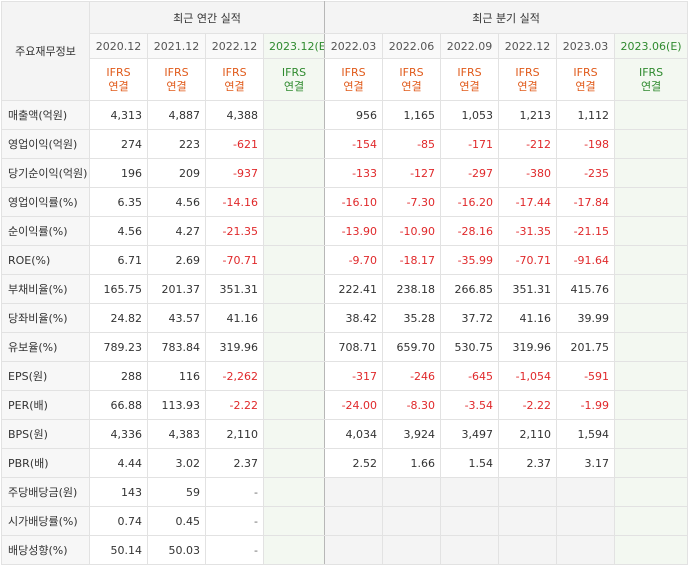 This screenshot has height=566, width=689. Describe the element at coordinates (234, 173) in the screenshot. I see `value-cell: -937` at that location.